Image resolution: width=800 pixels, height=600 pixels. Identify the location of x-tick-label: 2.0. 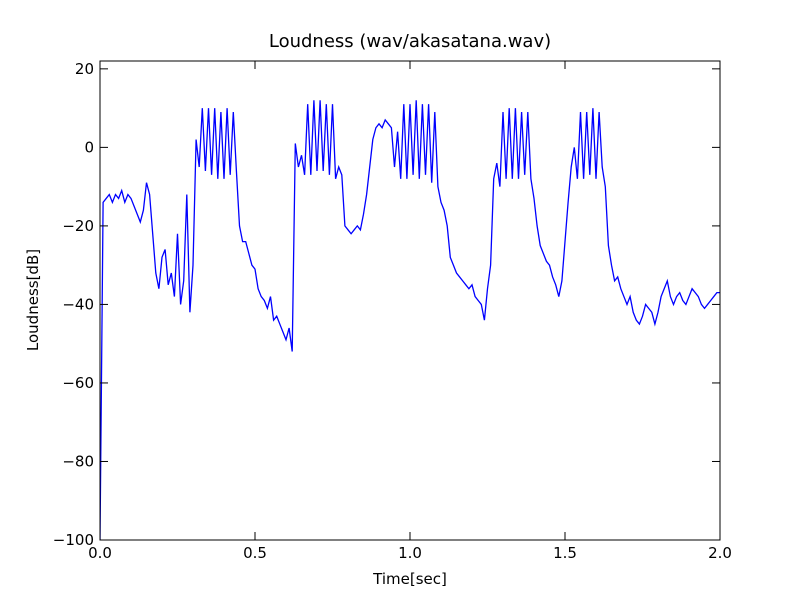
(720, 553).